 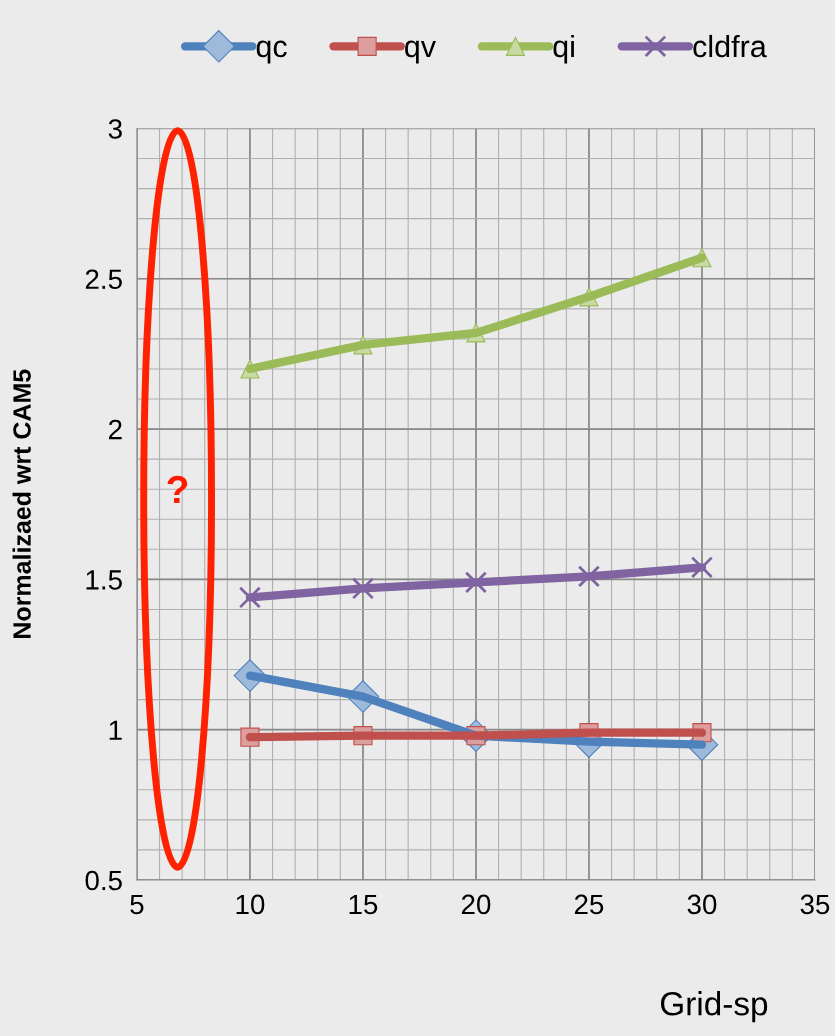 What do you see at coordinates (177, 489) in the screenshot?
I see `annotation: ?` at bounding box center [177, 489].